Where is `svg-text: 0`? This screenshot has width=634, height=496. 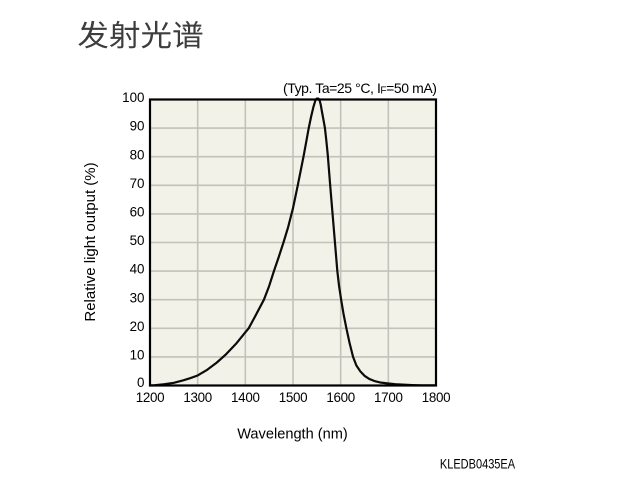 svg-text: 0 is located at coordinates (140, 382).